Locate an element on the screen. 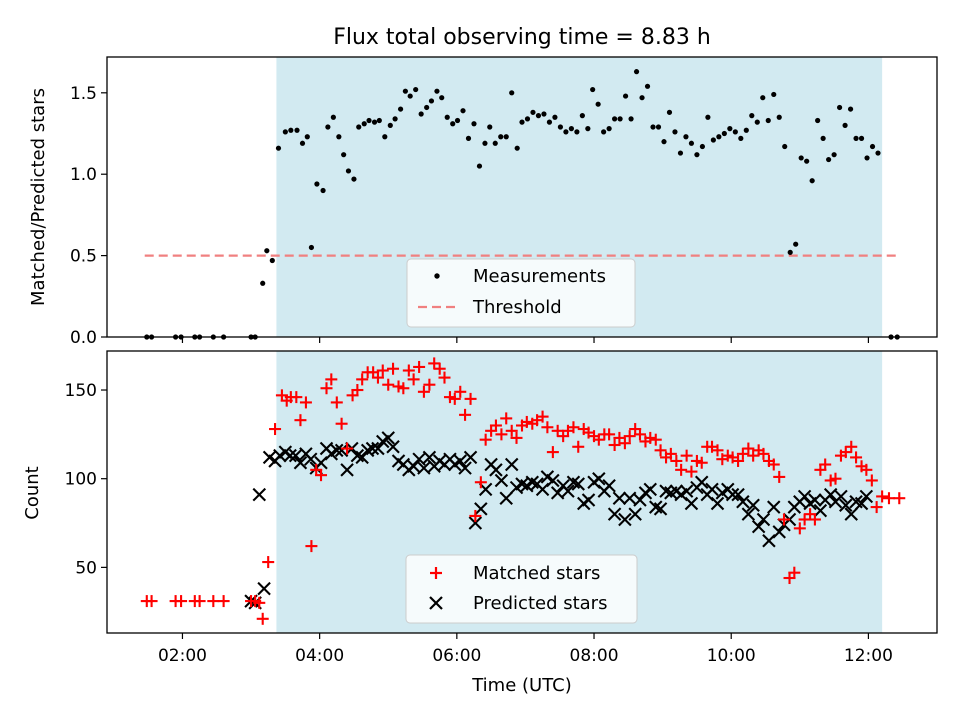 Image resolution: width=960 pixels, height=720 pixels. top-ytick-label: 0.5 is located at coordinates (83, 257).